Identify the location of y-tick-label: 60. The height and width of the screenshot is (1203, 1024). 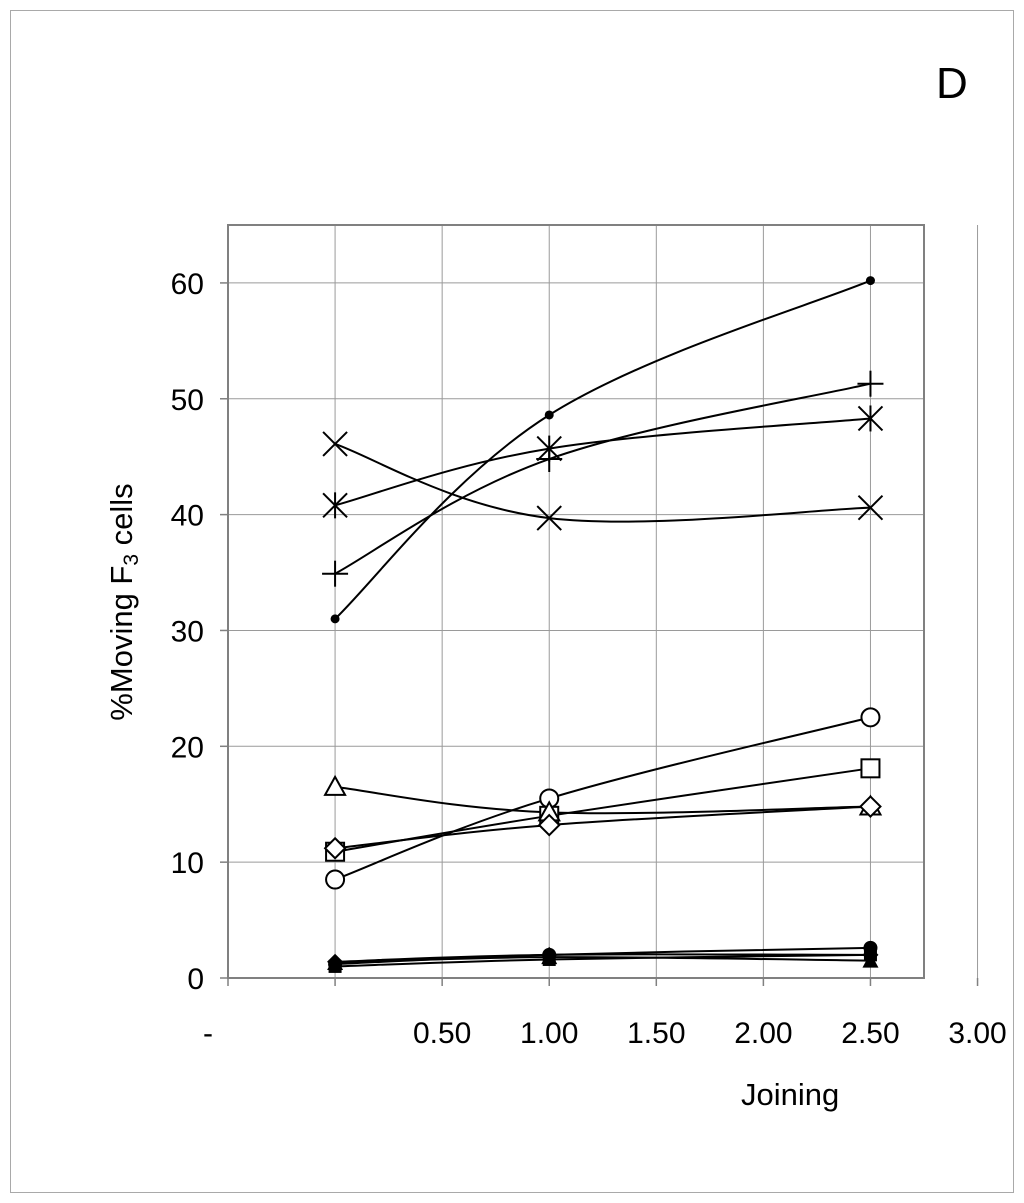
(187, 284).